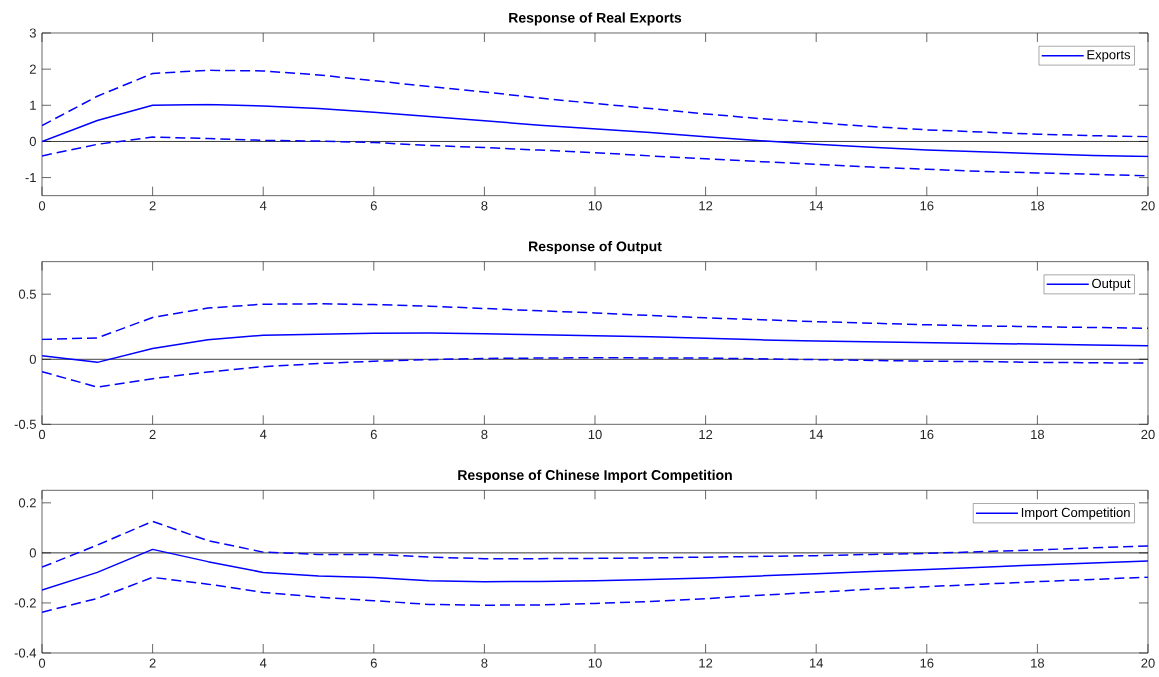  Describe the element at coordinates (32, 69) in the screenshot. I see `y-tick-label: 2` at that location.